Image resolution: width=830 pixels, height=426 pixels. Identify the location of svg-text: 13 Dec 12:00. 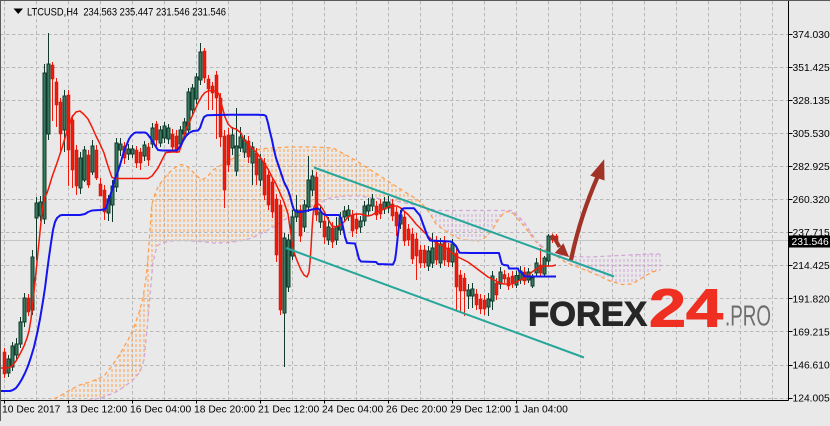
(97, 410).